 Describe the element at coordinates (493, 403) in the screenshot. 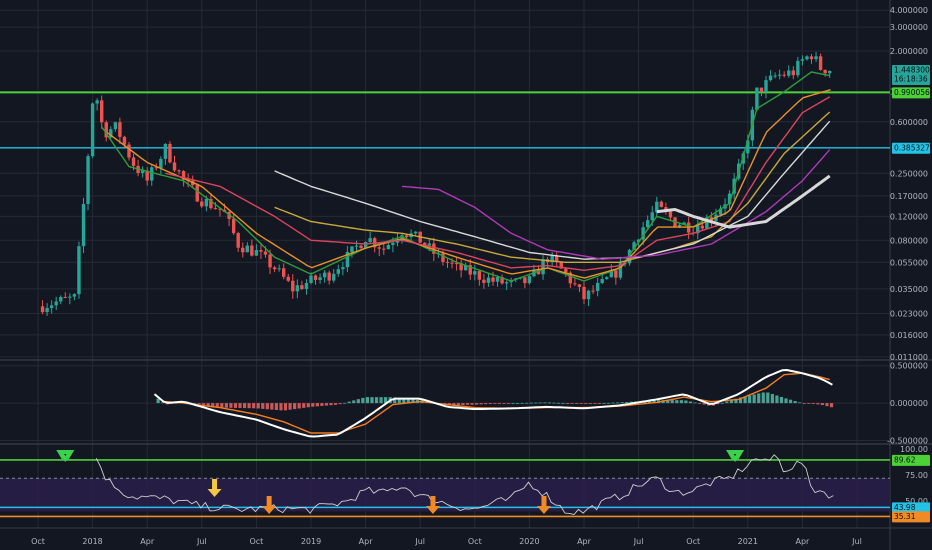

I see `macd-line` at that location.